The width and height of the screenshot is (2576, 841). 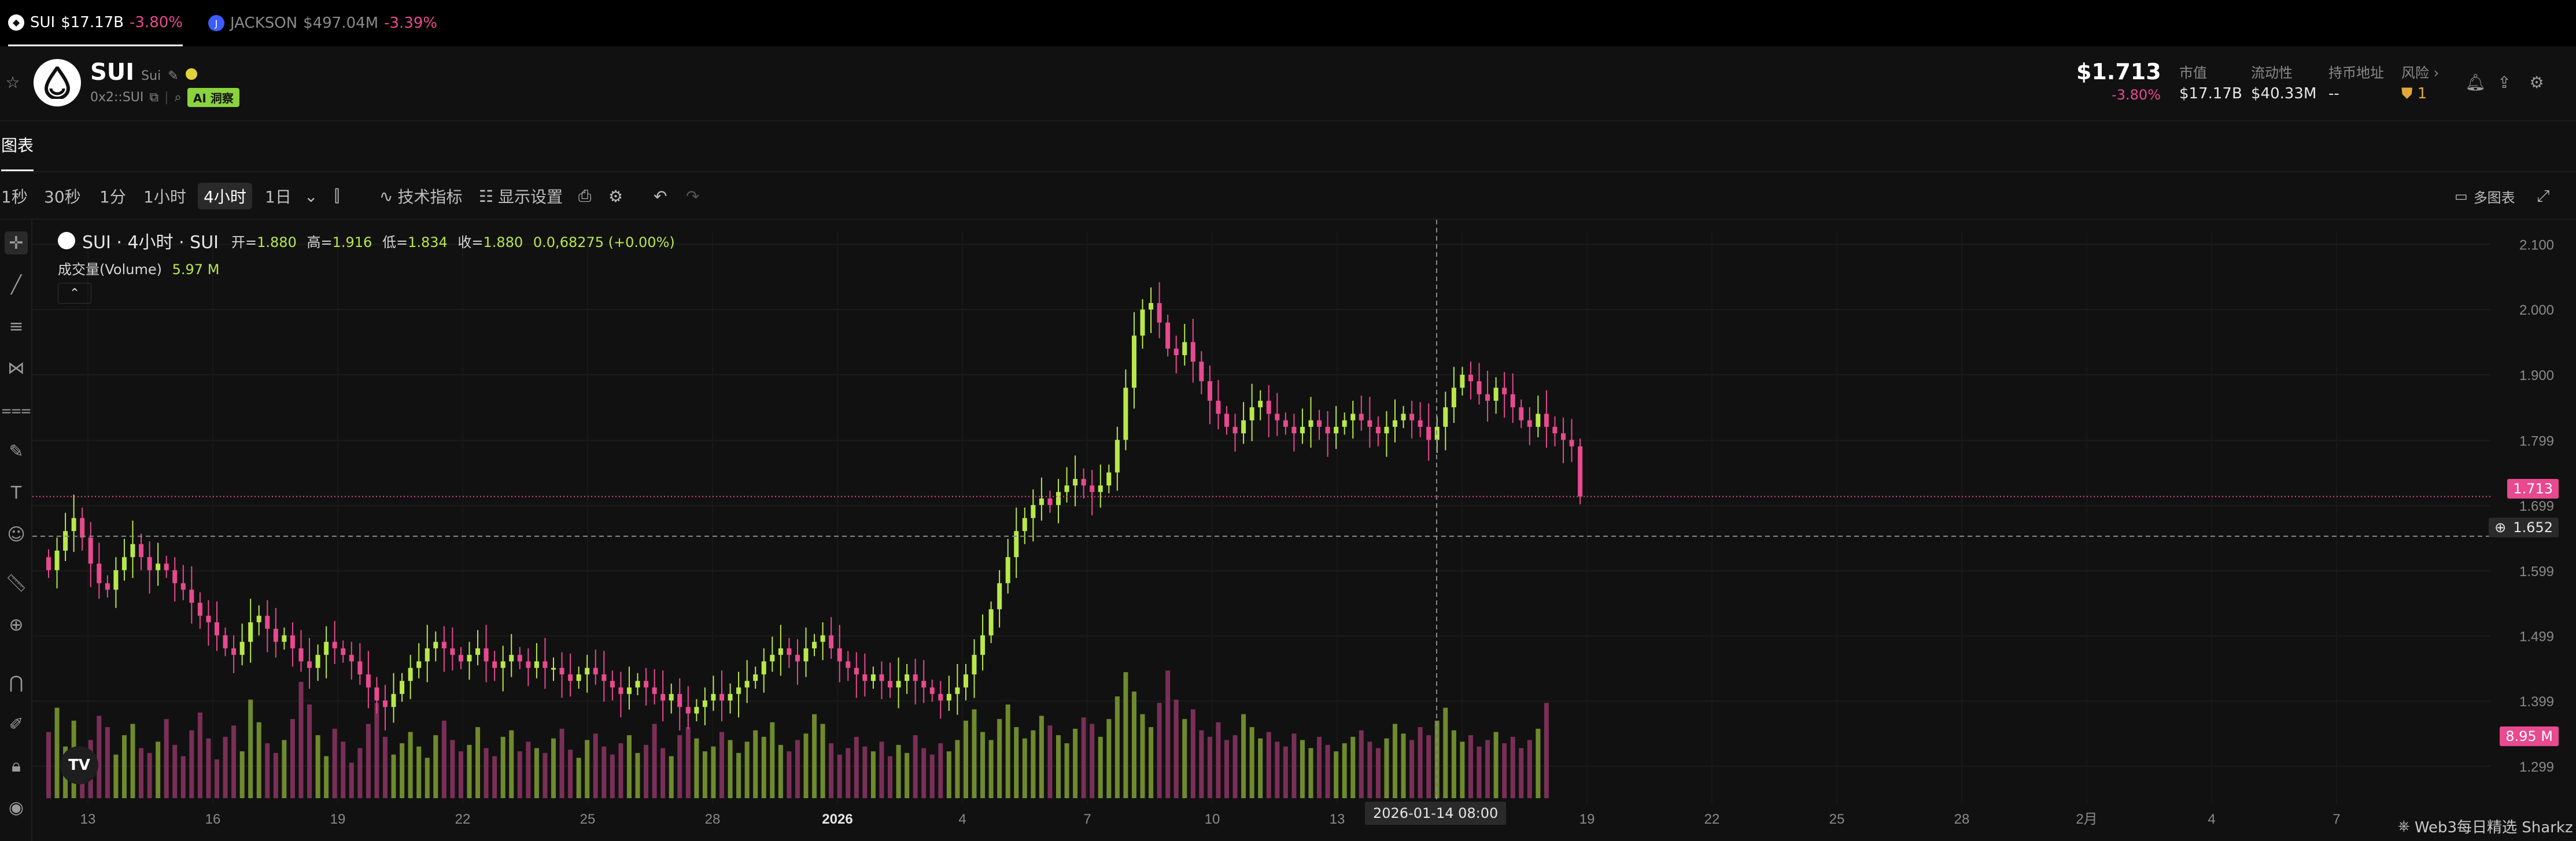 What do you see at coordinates (2436, 73) in the screenshot?
I see `chevron-right-icon: ›` at bounding box center [2436, 73].